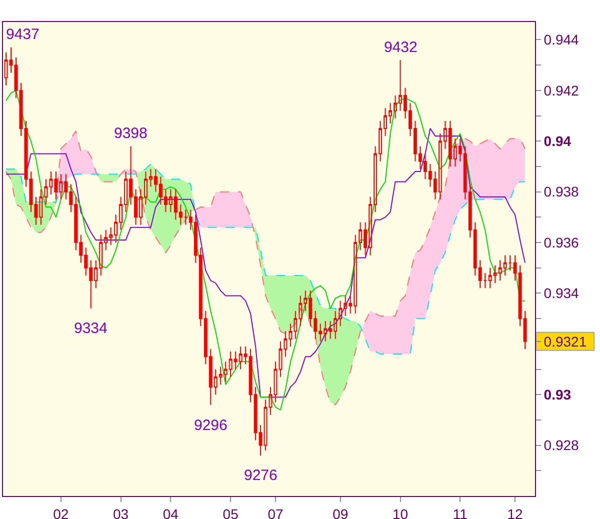 This screenshot has height=519, width=600. What do you see at coordinates (91, 328) in the screenshot?
I see `annotation: 9334` at bounding box center [91, 328].